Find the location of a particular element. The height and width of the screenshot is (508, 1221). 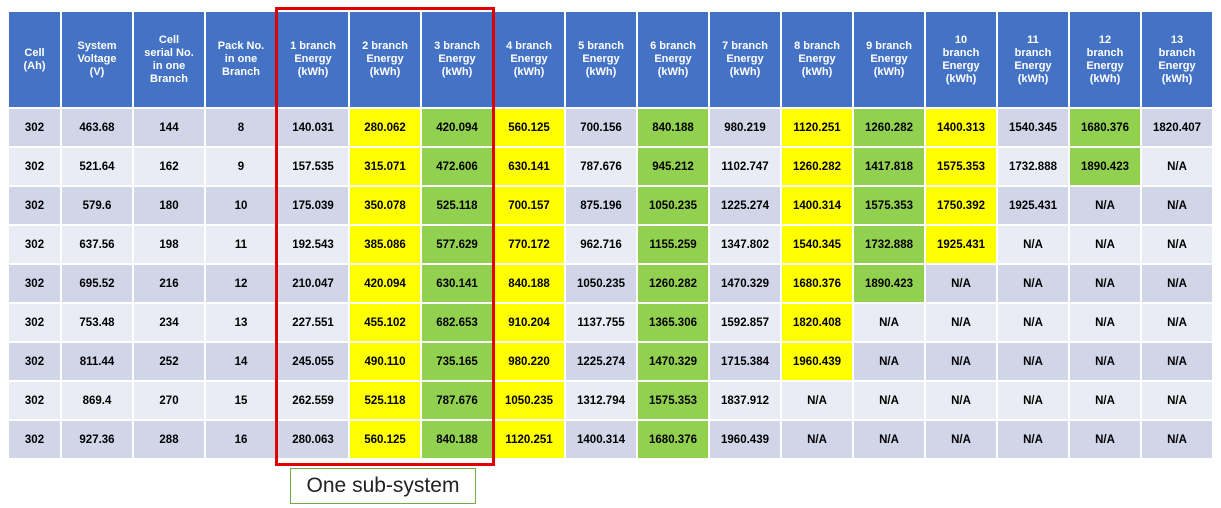

table-cell: 14 is located at coordinates (241, 361).